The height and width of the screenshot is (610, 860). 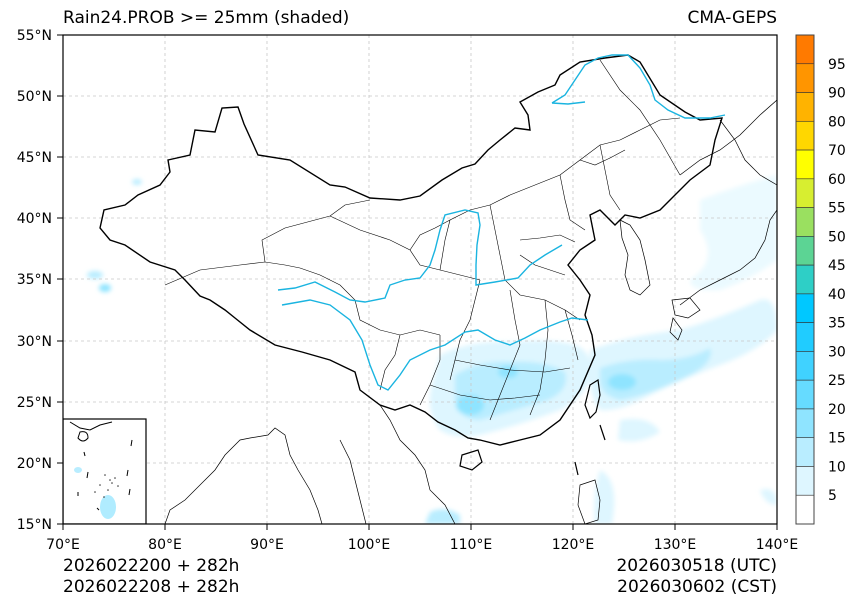 What do you see at coordinates (837, 410) in the screenshot?
I see `colorbar-label: 20` at bounding box center [837, 410].